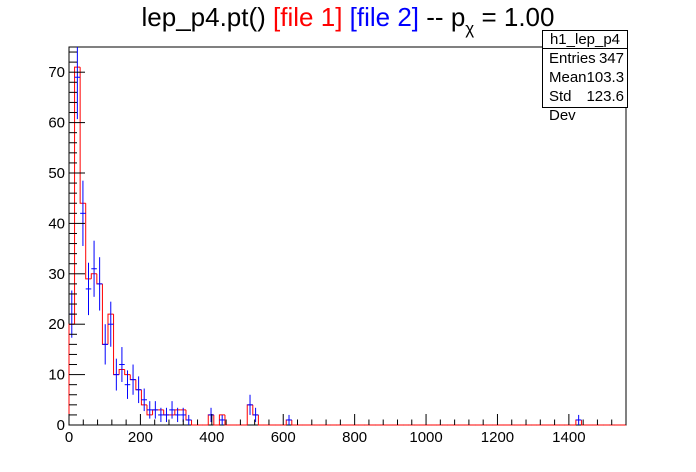 The image size is (696, 472). Describe the element at coordinates (283, 437) in the screenshot. I see `x-tick-label: 600` at that location.